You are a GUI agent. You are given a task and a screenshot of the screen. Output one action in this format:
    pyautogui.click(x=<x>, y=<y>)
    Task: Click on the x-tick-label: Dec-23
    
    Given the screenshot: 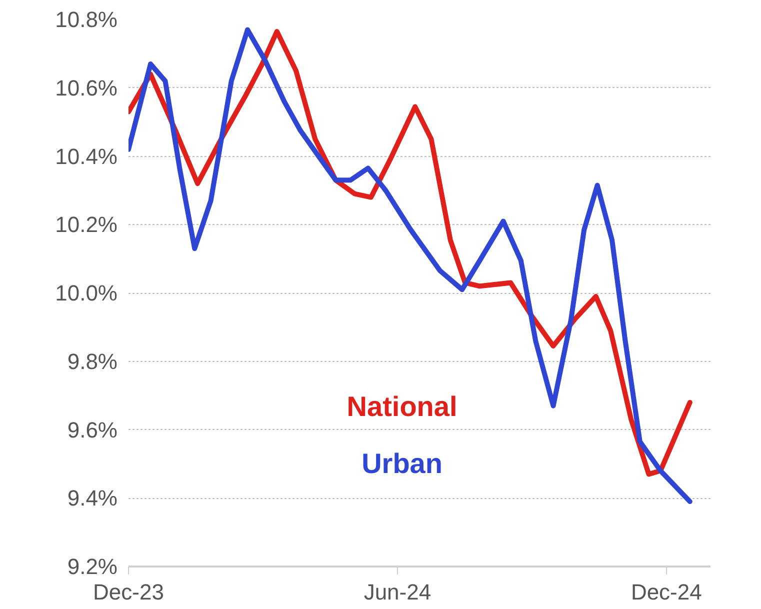 What is the action you would take?
    pyautogui.click(x=128, y=592)
    